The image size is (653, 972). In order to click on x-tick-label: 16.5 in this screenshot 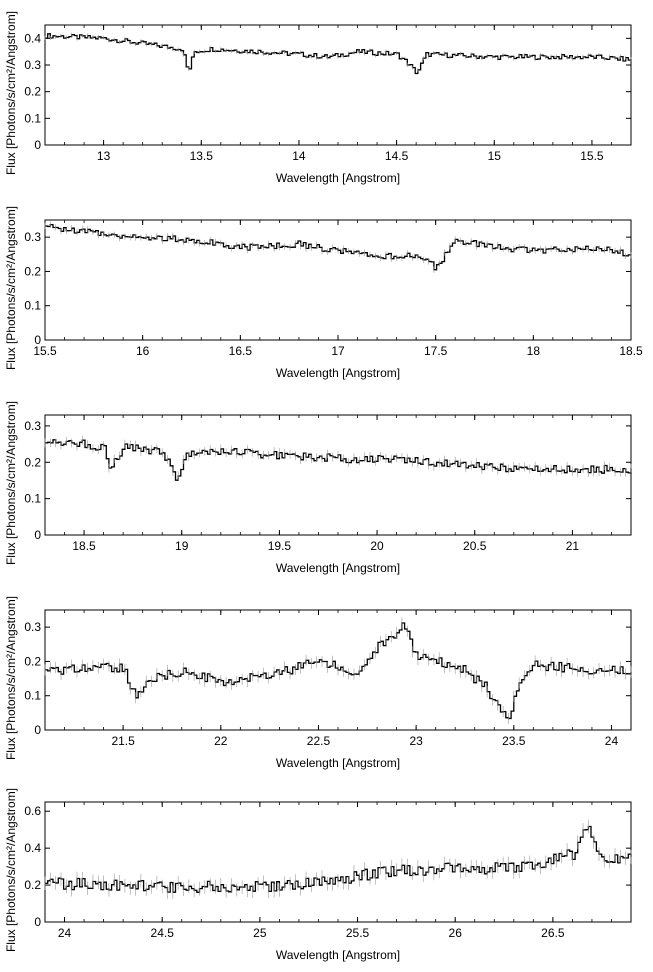, I will do `click(241, 351)`.